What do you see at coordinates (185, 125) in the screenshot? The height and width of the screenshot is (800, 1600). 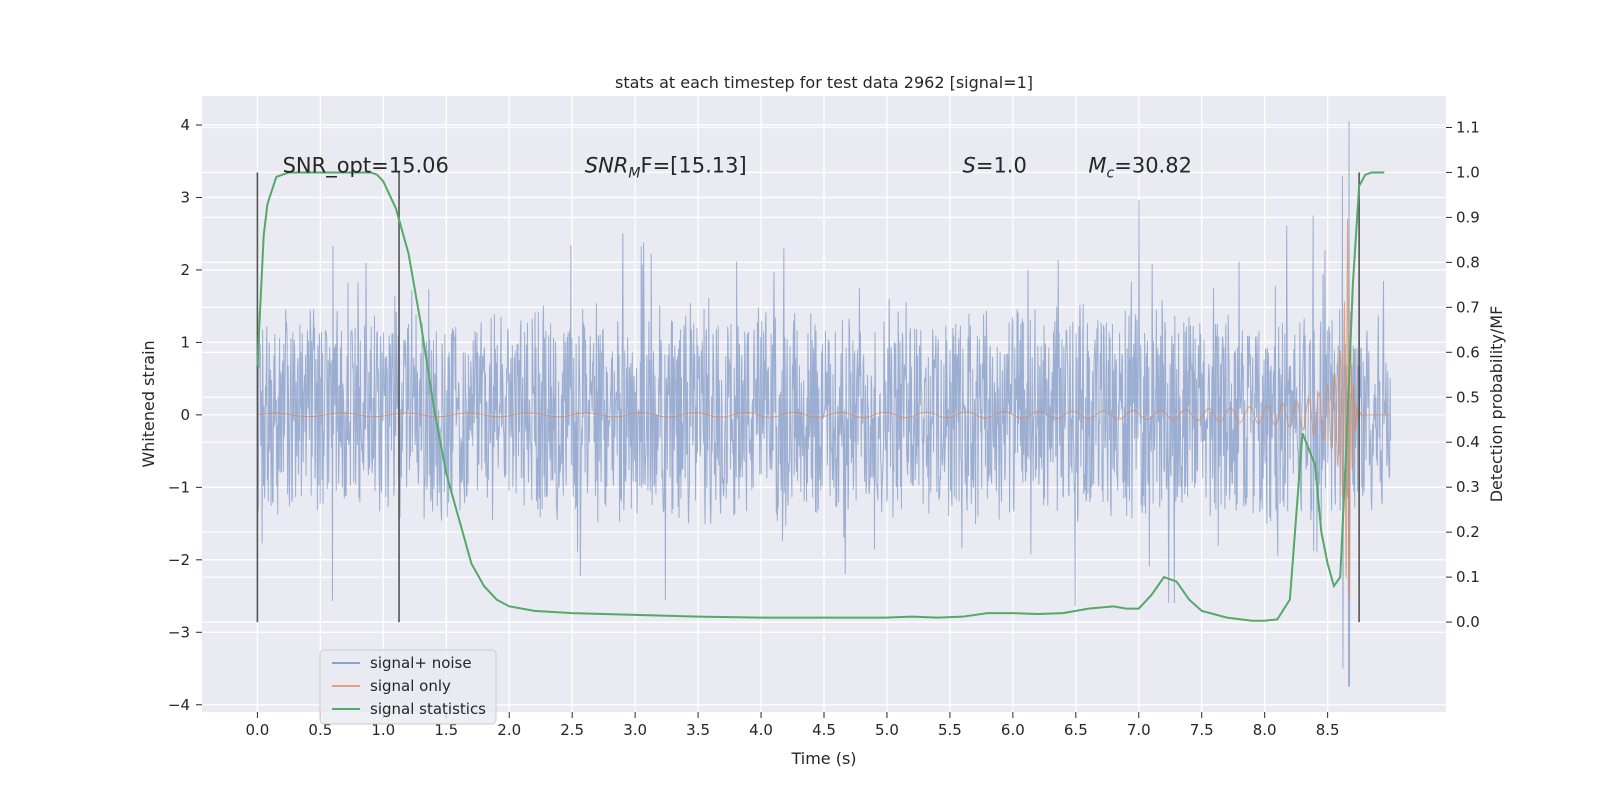 I see `y-tick-label: 4` at bounding box center [185, 125].